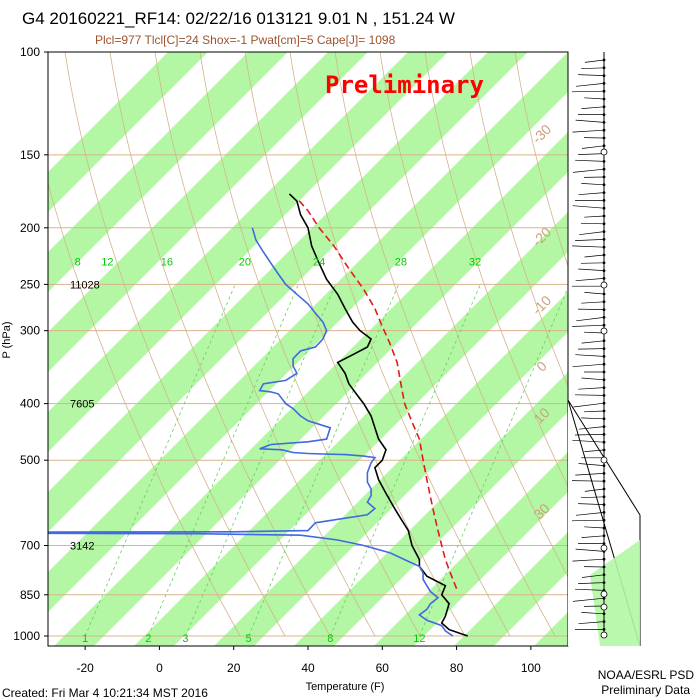 This screenshot has width=700, height=700. Describe the element at coordinates (319, 262) in the screenshot. I see `mixing-ratio-label: 24` at that location.